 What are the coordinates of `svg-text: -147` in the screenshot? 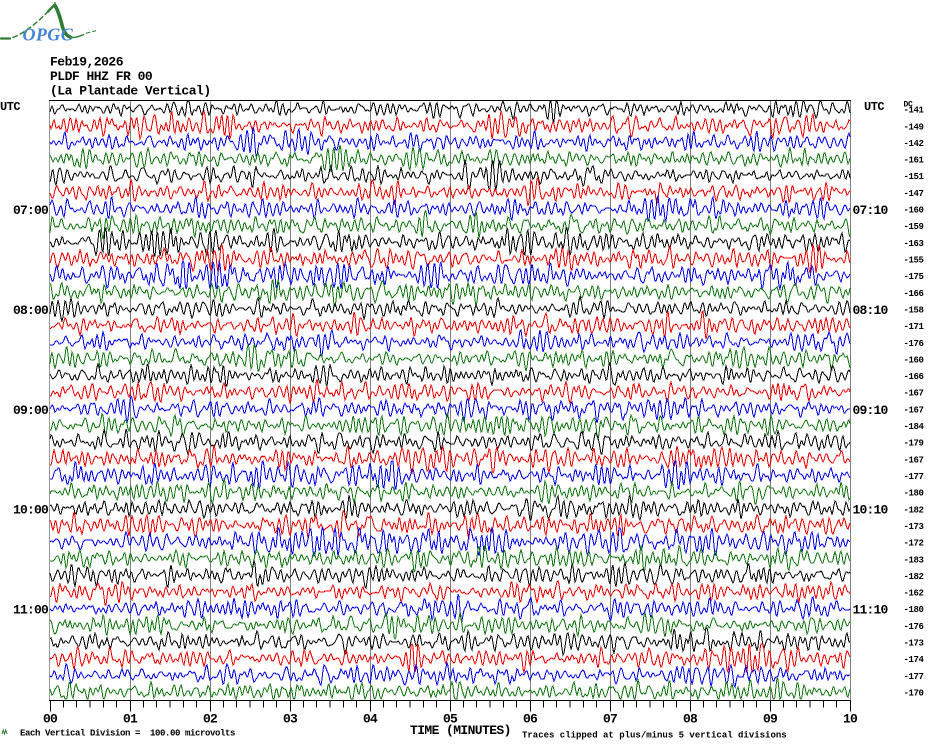 It's located at (914, 194).